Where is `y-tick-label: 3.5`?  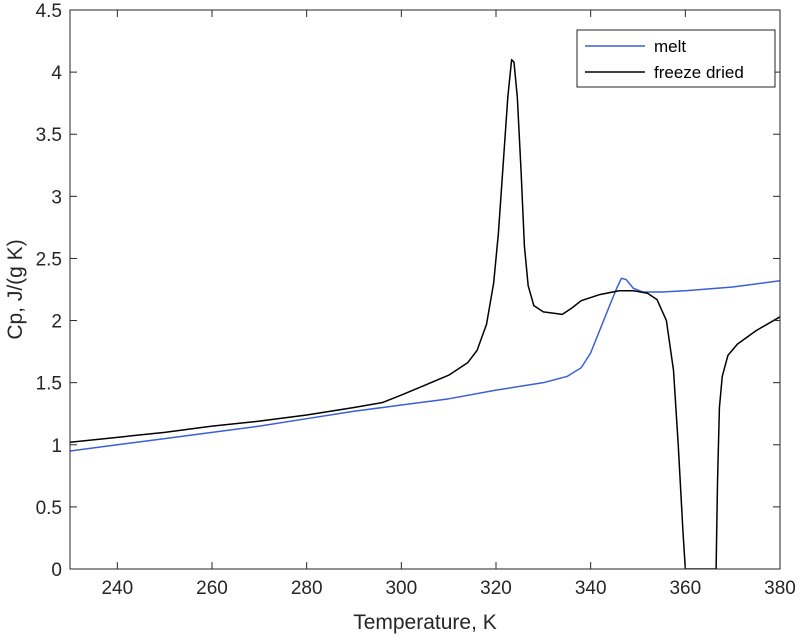 y-tick-label: 3.5 is located at coordinates (49, 135).